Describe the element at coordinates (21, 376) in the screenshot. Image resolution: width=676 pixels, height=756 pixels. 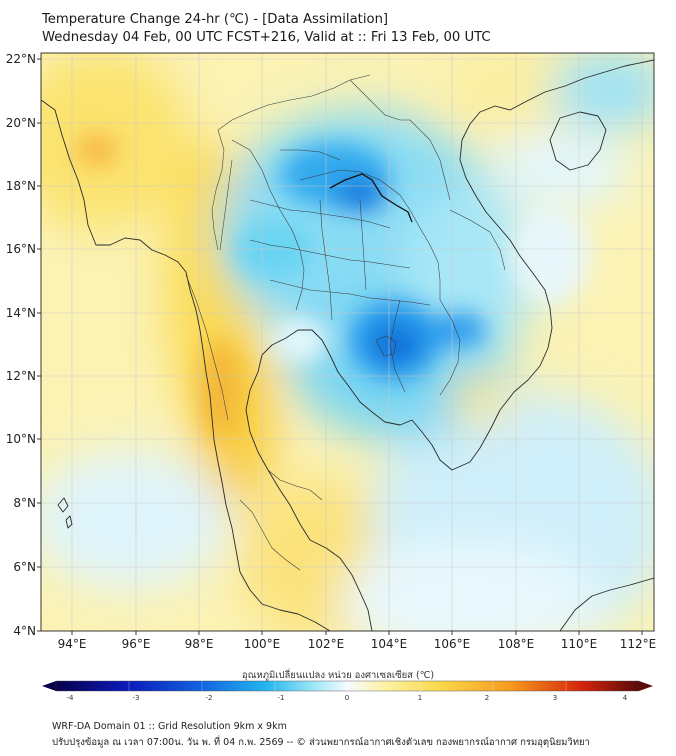
I see `lat-label: 12°N` at that location.